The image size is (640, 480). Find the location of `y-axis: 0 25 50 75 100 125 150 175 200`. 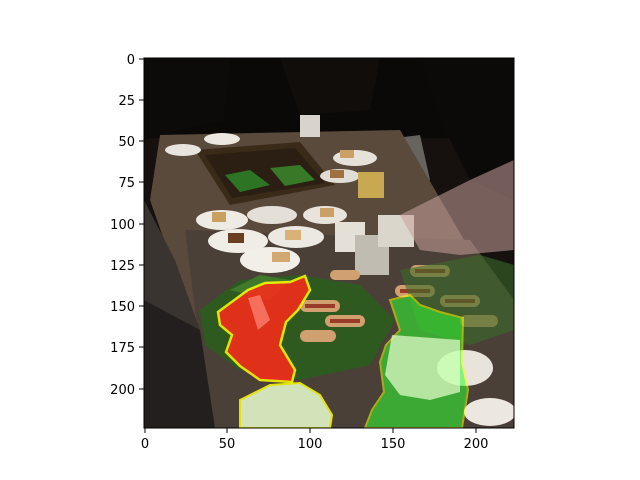

y-axis: 0 25 50 75 100 125 150 175 200 is located at coordinates (127, 225).